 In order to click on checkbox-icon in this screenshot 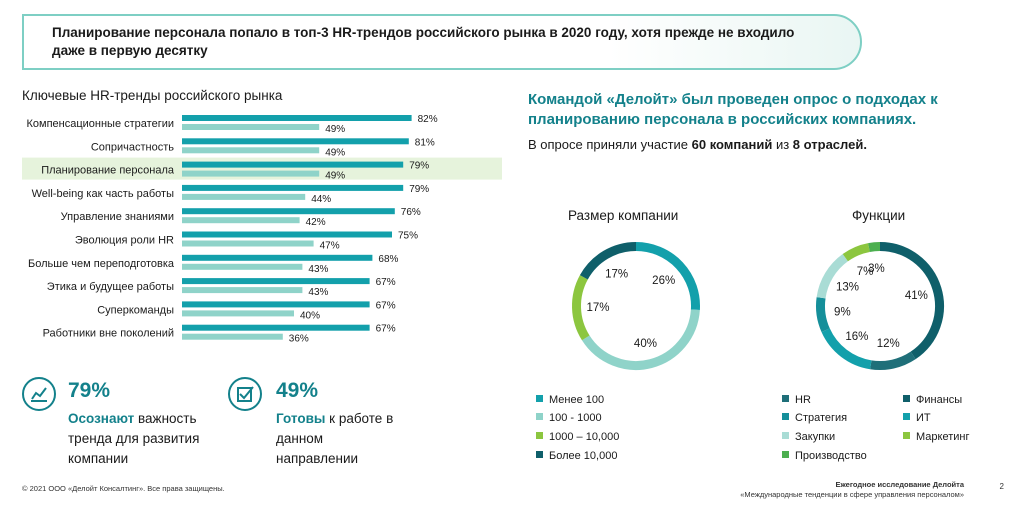, I will do `click(245, 394)`.